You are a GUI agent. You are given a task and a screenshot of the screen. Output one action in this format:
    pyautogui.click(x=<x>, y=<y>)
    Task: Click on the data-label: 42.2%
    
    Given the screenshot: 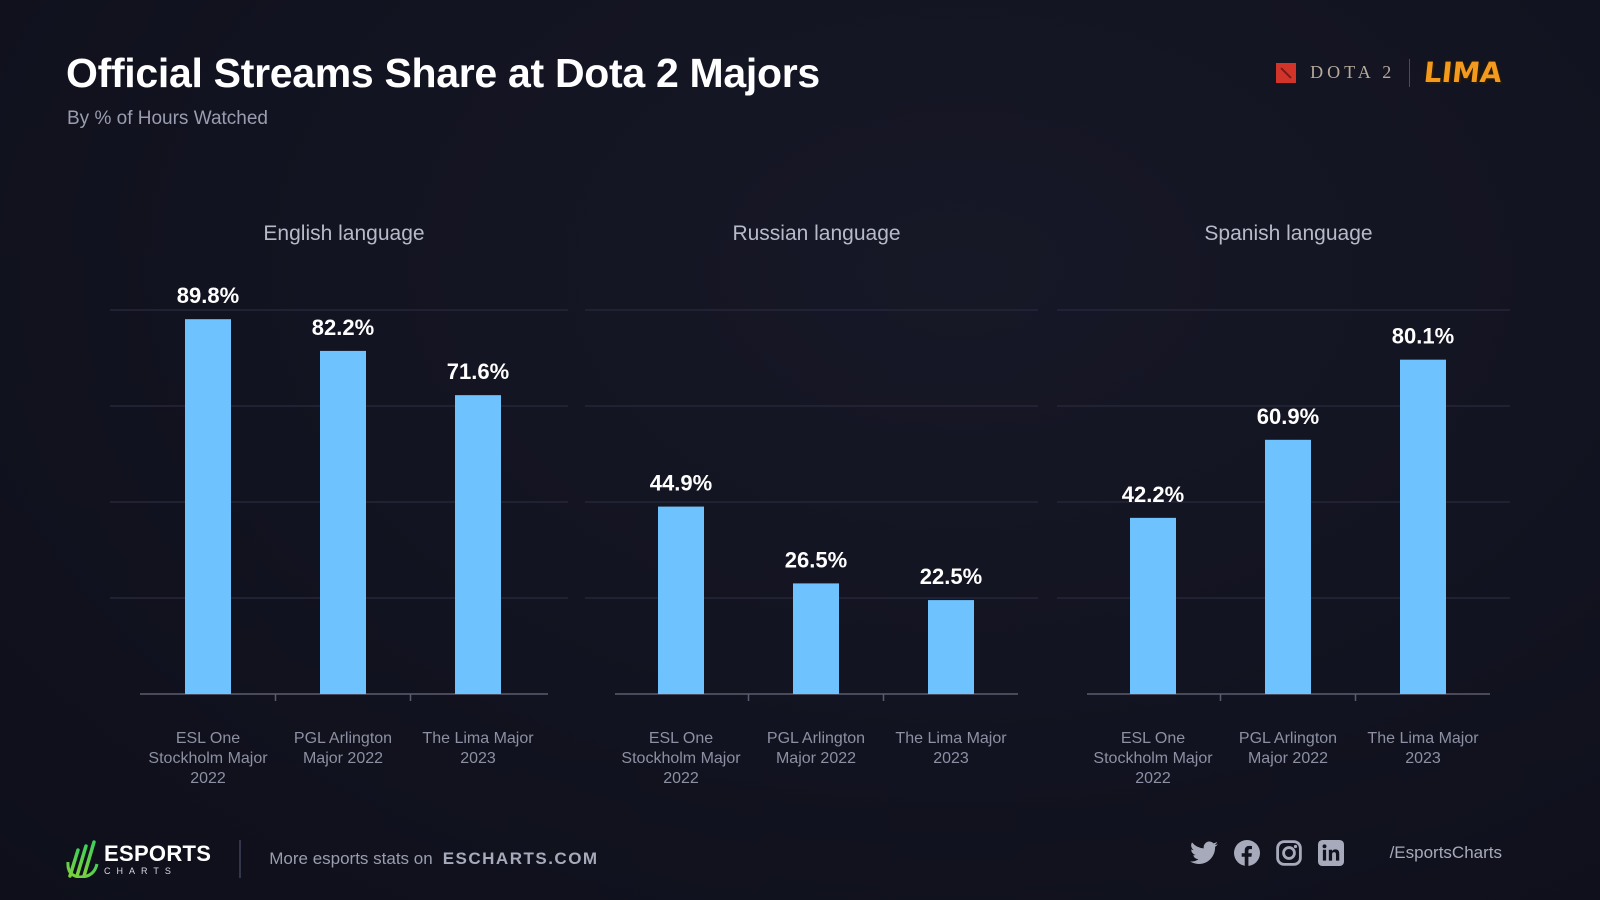 What is the action you would take?
    pyautogui.click(x=1153, y=494)
    